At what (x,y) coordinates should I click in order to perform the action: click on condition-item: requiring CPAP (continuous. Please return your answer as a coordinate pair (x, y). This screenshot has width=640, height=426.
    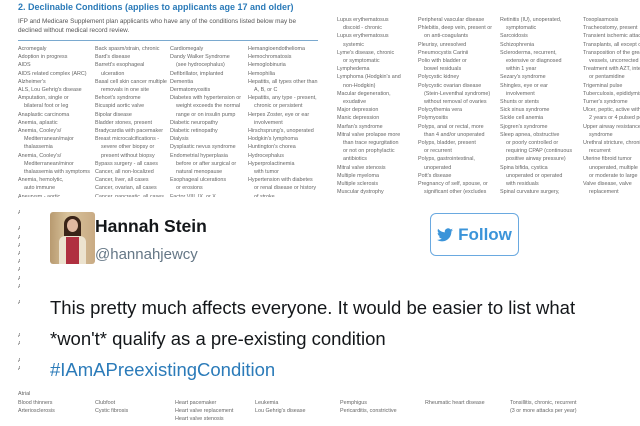
    Looking at the image, I should click on (539, 151).